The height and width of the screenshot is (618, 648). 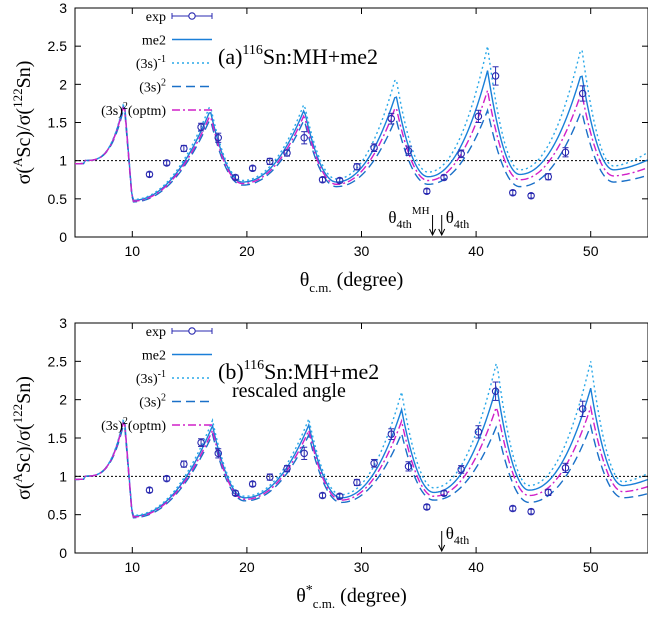 I want to click on legend-label-me2: me2, so click(x=154, y=41).